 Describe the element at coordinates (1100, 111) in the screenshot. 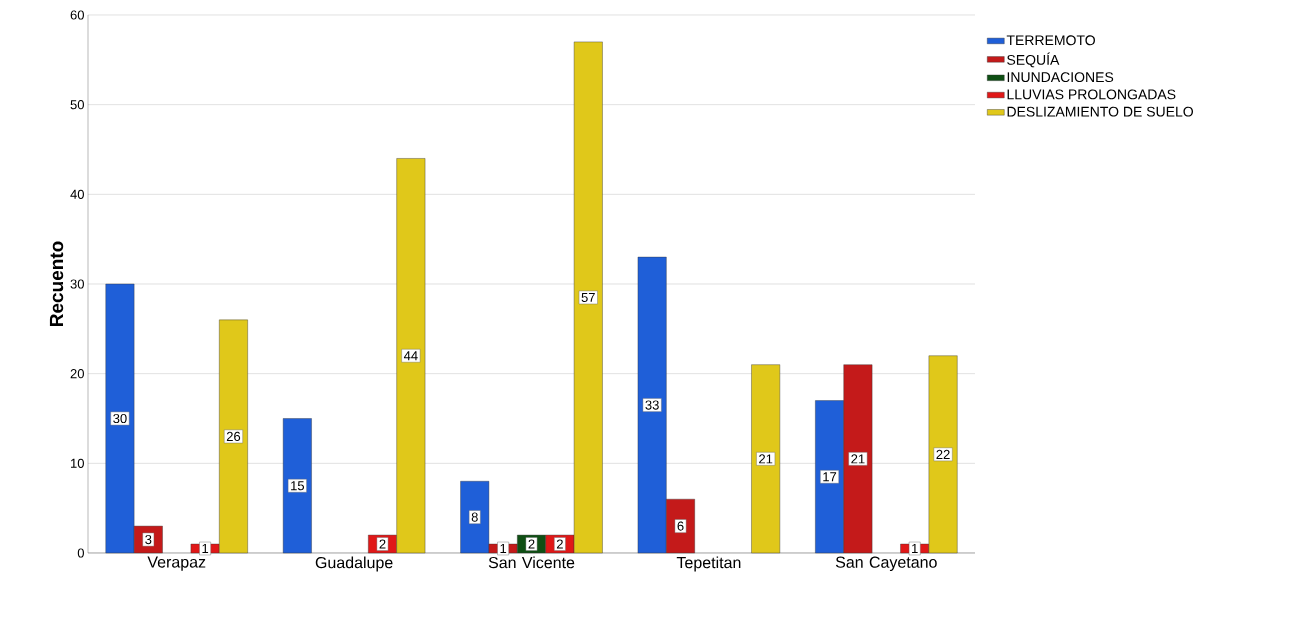

I see `legend-label: DESLIZAMIENTO DE SUELO` at that location.